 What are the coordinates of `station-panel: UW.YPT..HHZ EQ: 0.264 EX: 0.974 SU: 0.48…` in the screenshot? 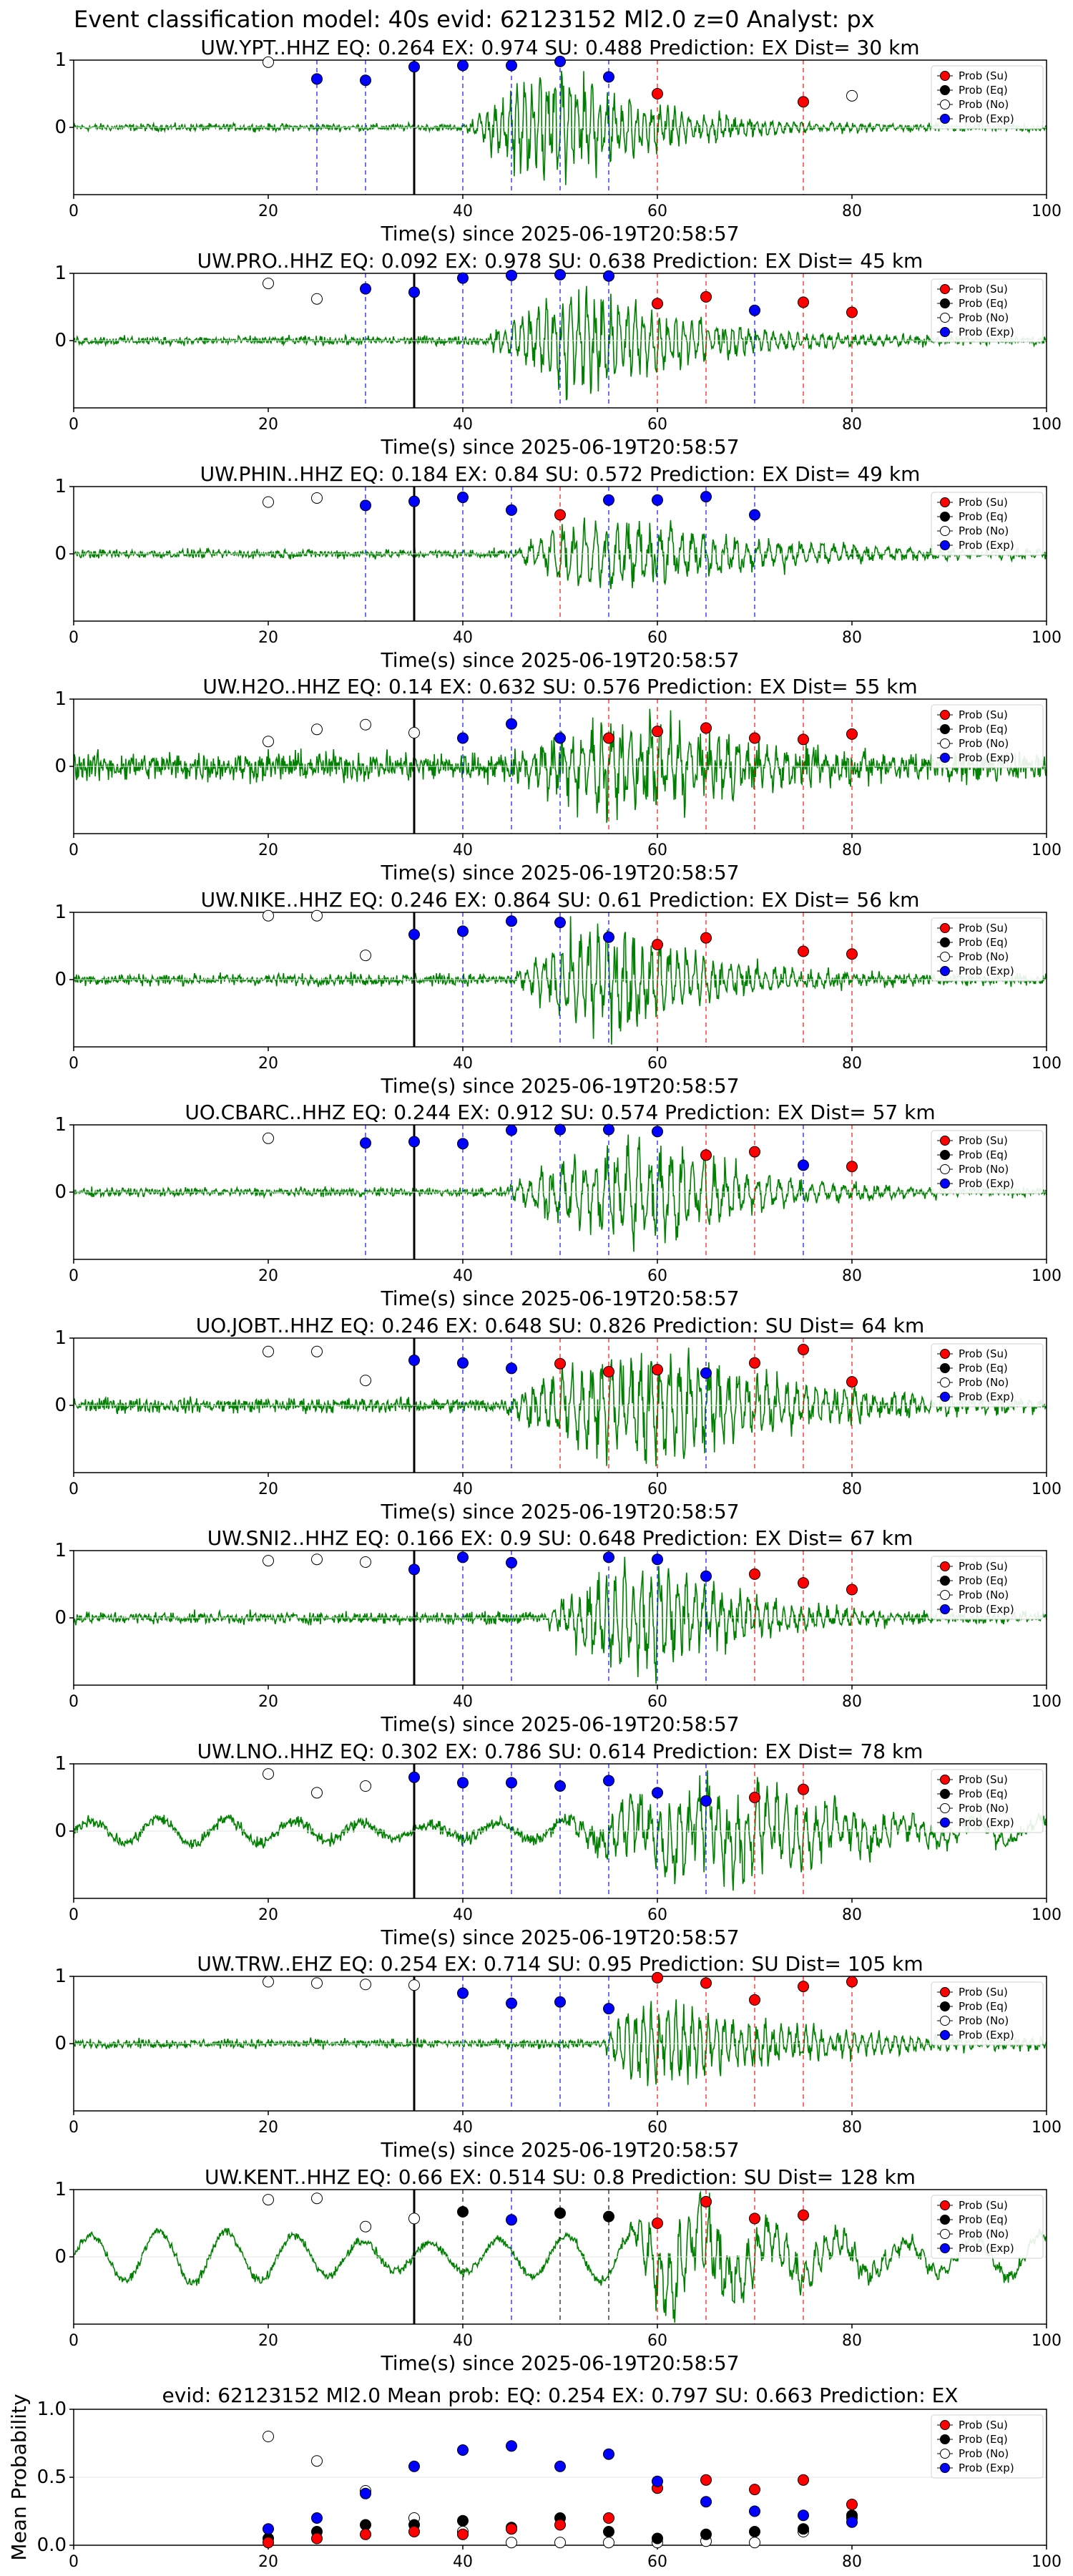 It's located at (558, 140).